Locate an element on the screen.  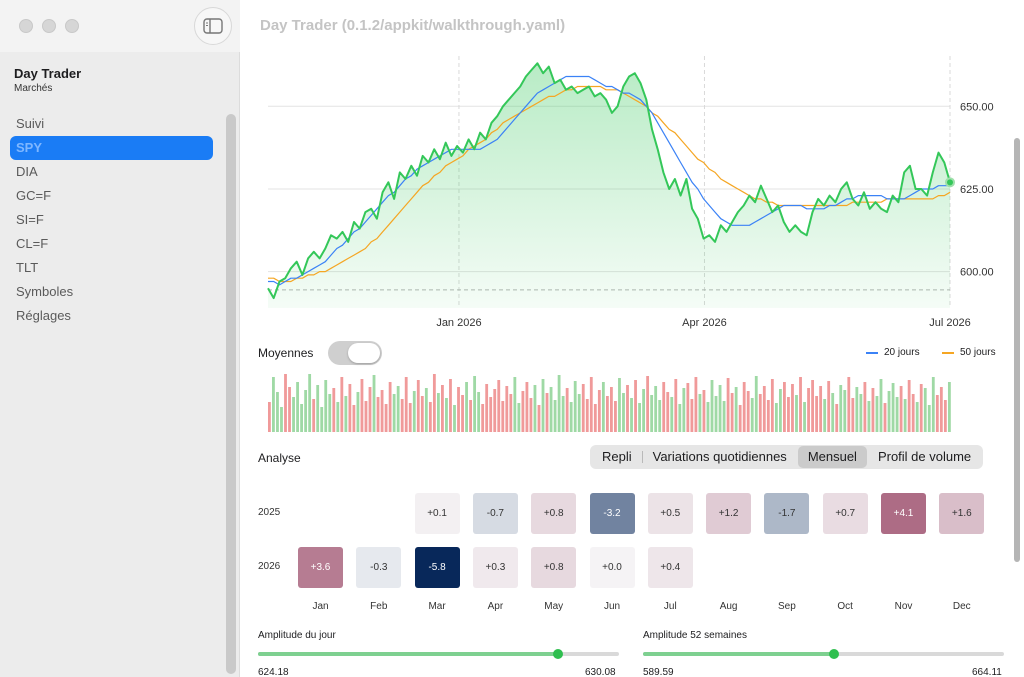
heatmap-cell: +3.6 is located at coordinates (320, 567).